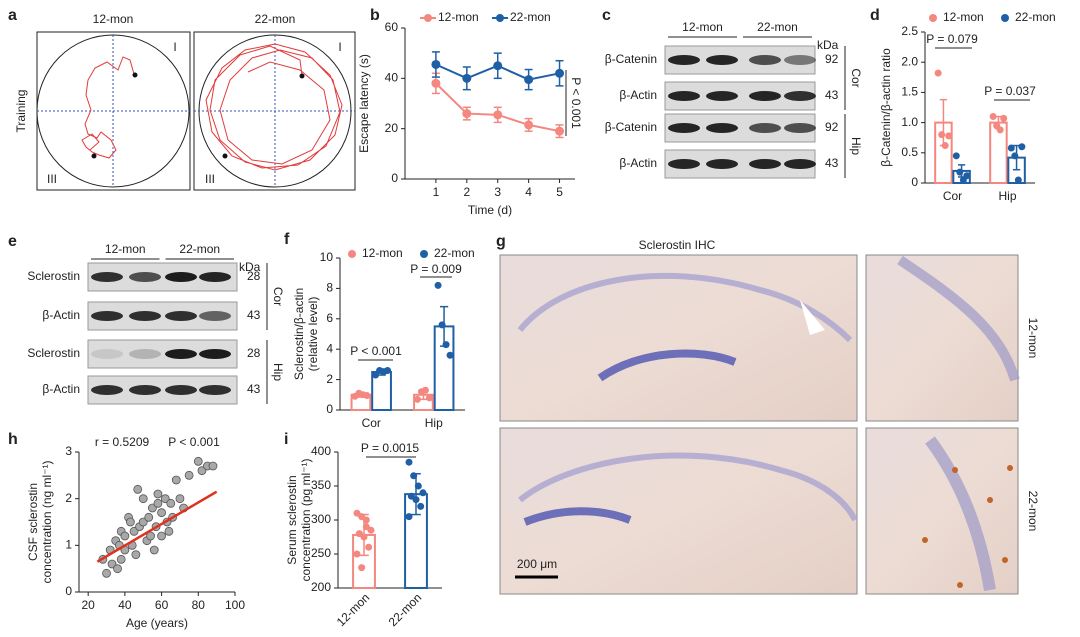 Image resolution: width=1080 pixels, height=637 pixels. What do you see at coordinates (52, 179) in the screenshot?
I see `quadrant-label: III` at bounding box center [52, 179].